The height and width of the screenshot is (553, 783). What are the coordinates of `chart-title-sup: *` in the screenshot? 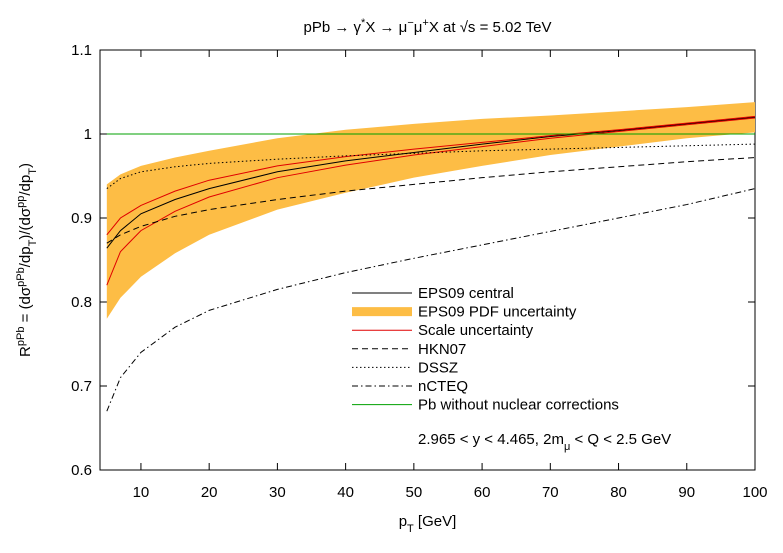 It's located at (363, 23).